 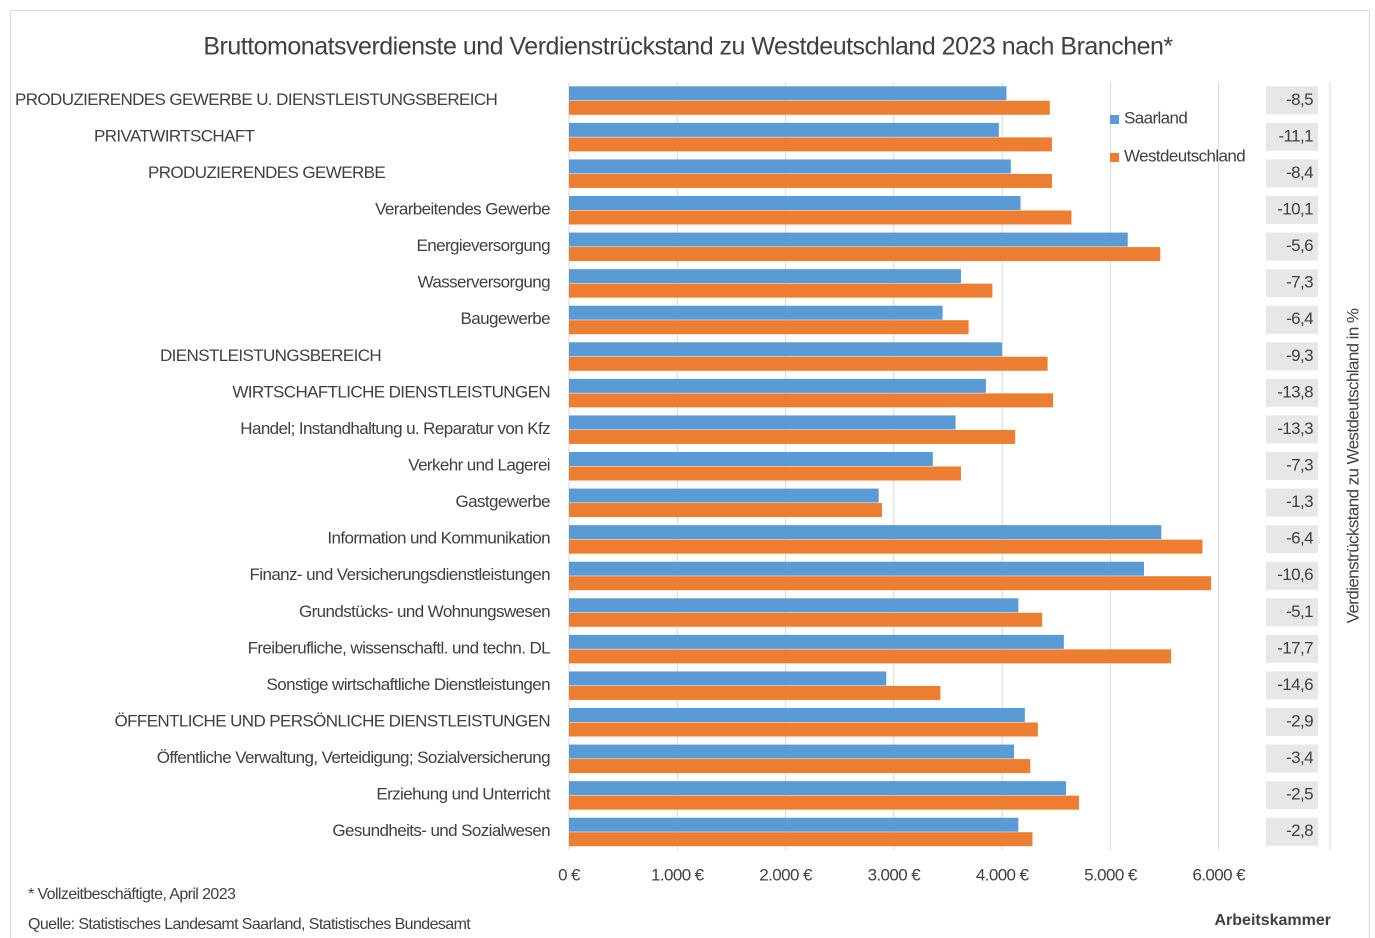 What do you see at coordinates (484, 245) in the screenshot?
I see `y-tick-label: Energieversorgung` at bounding box center [484, 245].